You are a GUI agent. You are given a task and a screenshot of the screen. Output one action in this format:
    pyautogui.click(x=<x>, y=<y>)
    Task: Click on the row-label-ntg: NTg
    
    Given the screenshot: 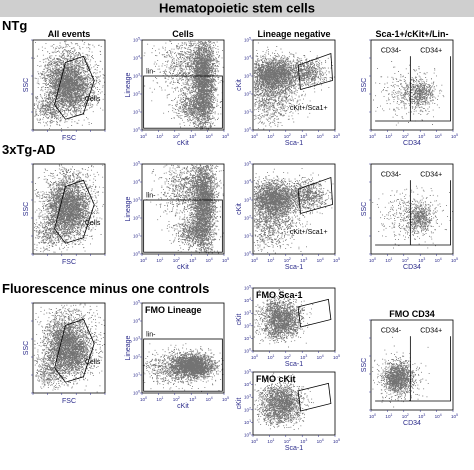 What is the action you would take?
    pyautogui.click(x=14, y=25)
    